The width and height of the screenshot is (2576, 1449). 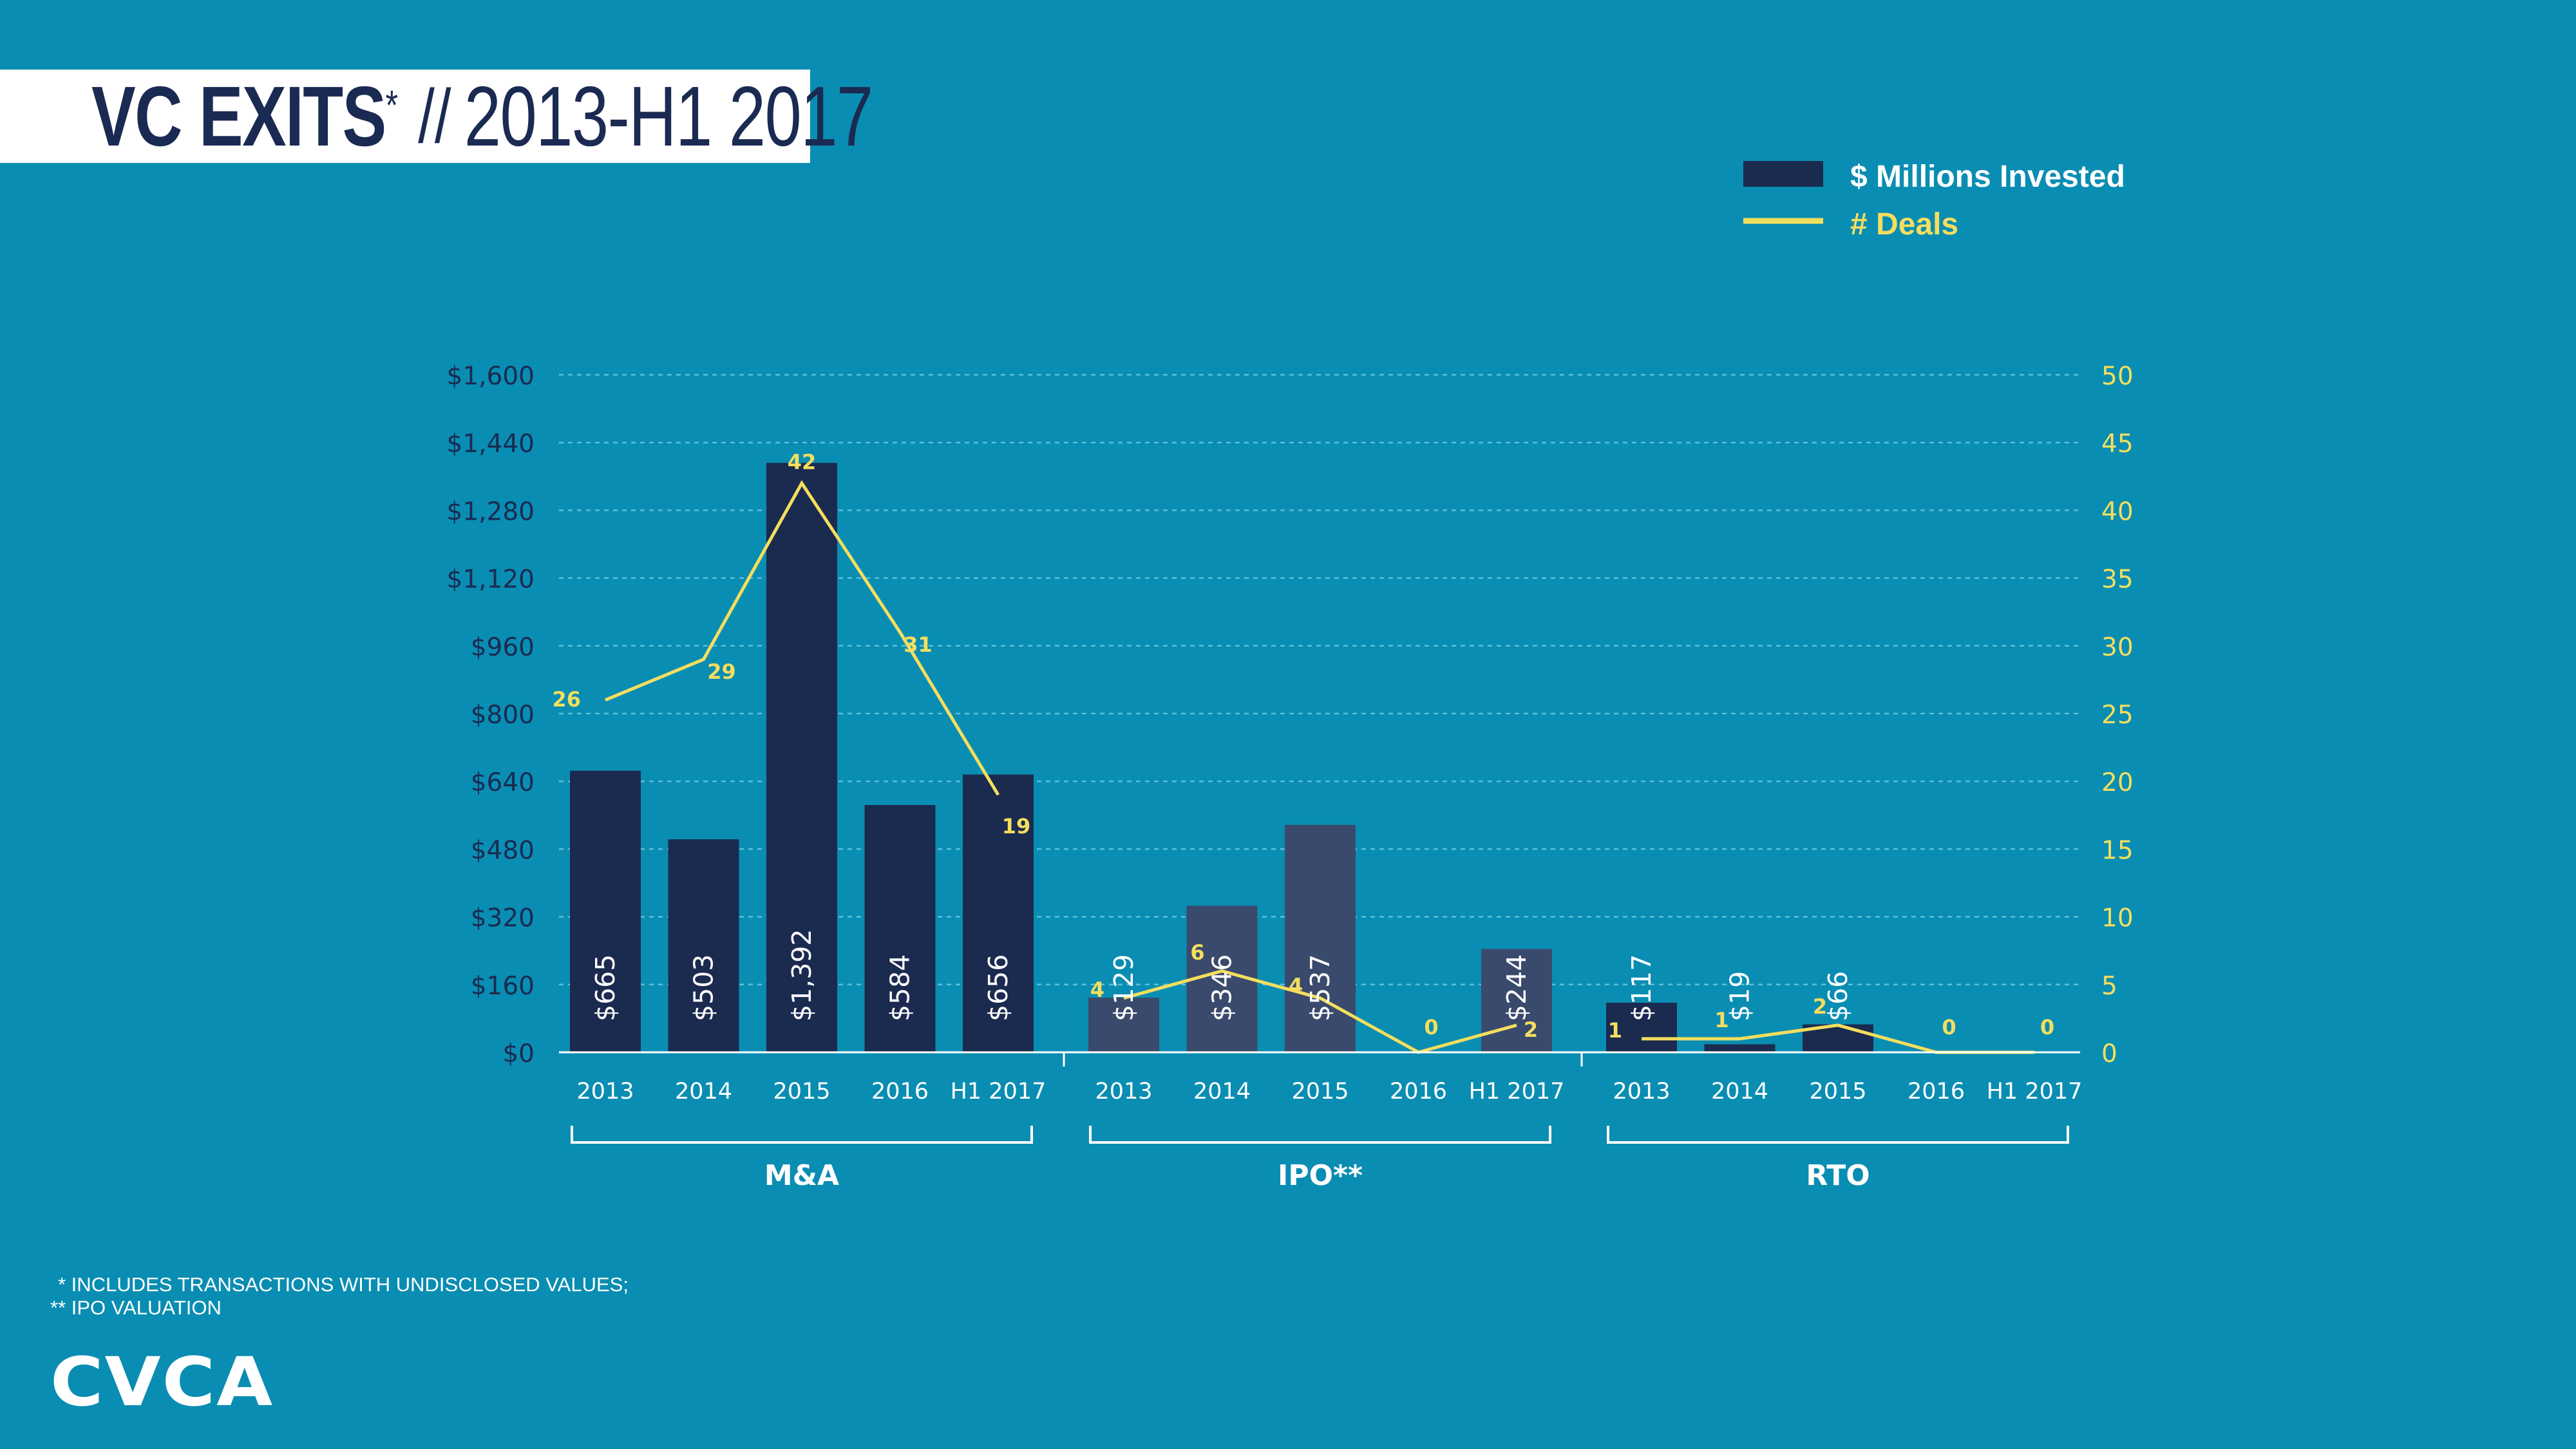 What do you see at coordinates (2117, 918) in the screenshot?
I see `right-axis-tick-label: 10` at bounding box center [2117, 918].